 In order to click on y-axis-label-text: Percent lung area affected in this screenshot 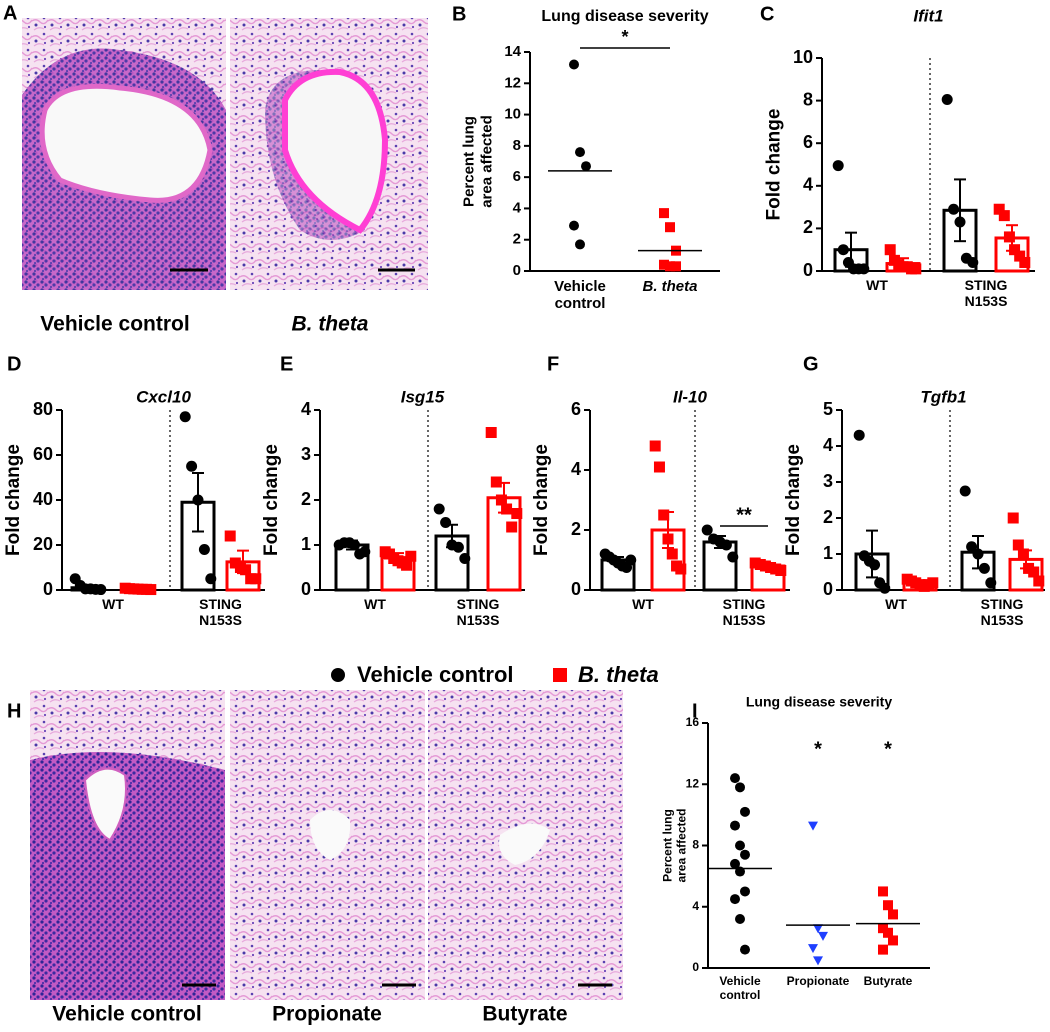, I will do `click(477, 161)`.